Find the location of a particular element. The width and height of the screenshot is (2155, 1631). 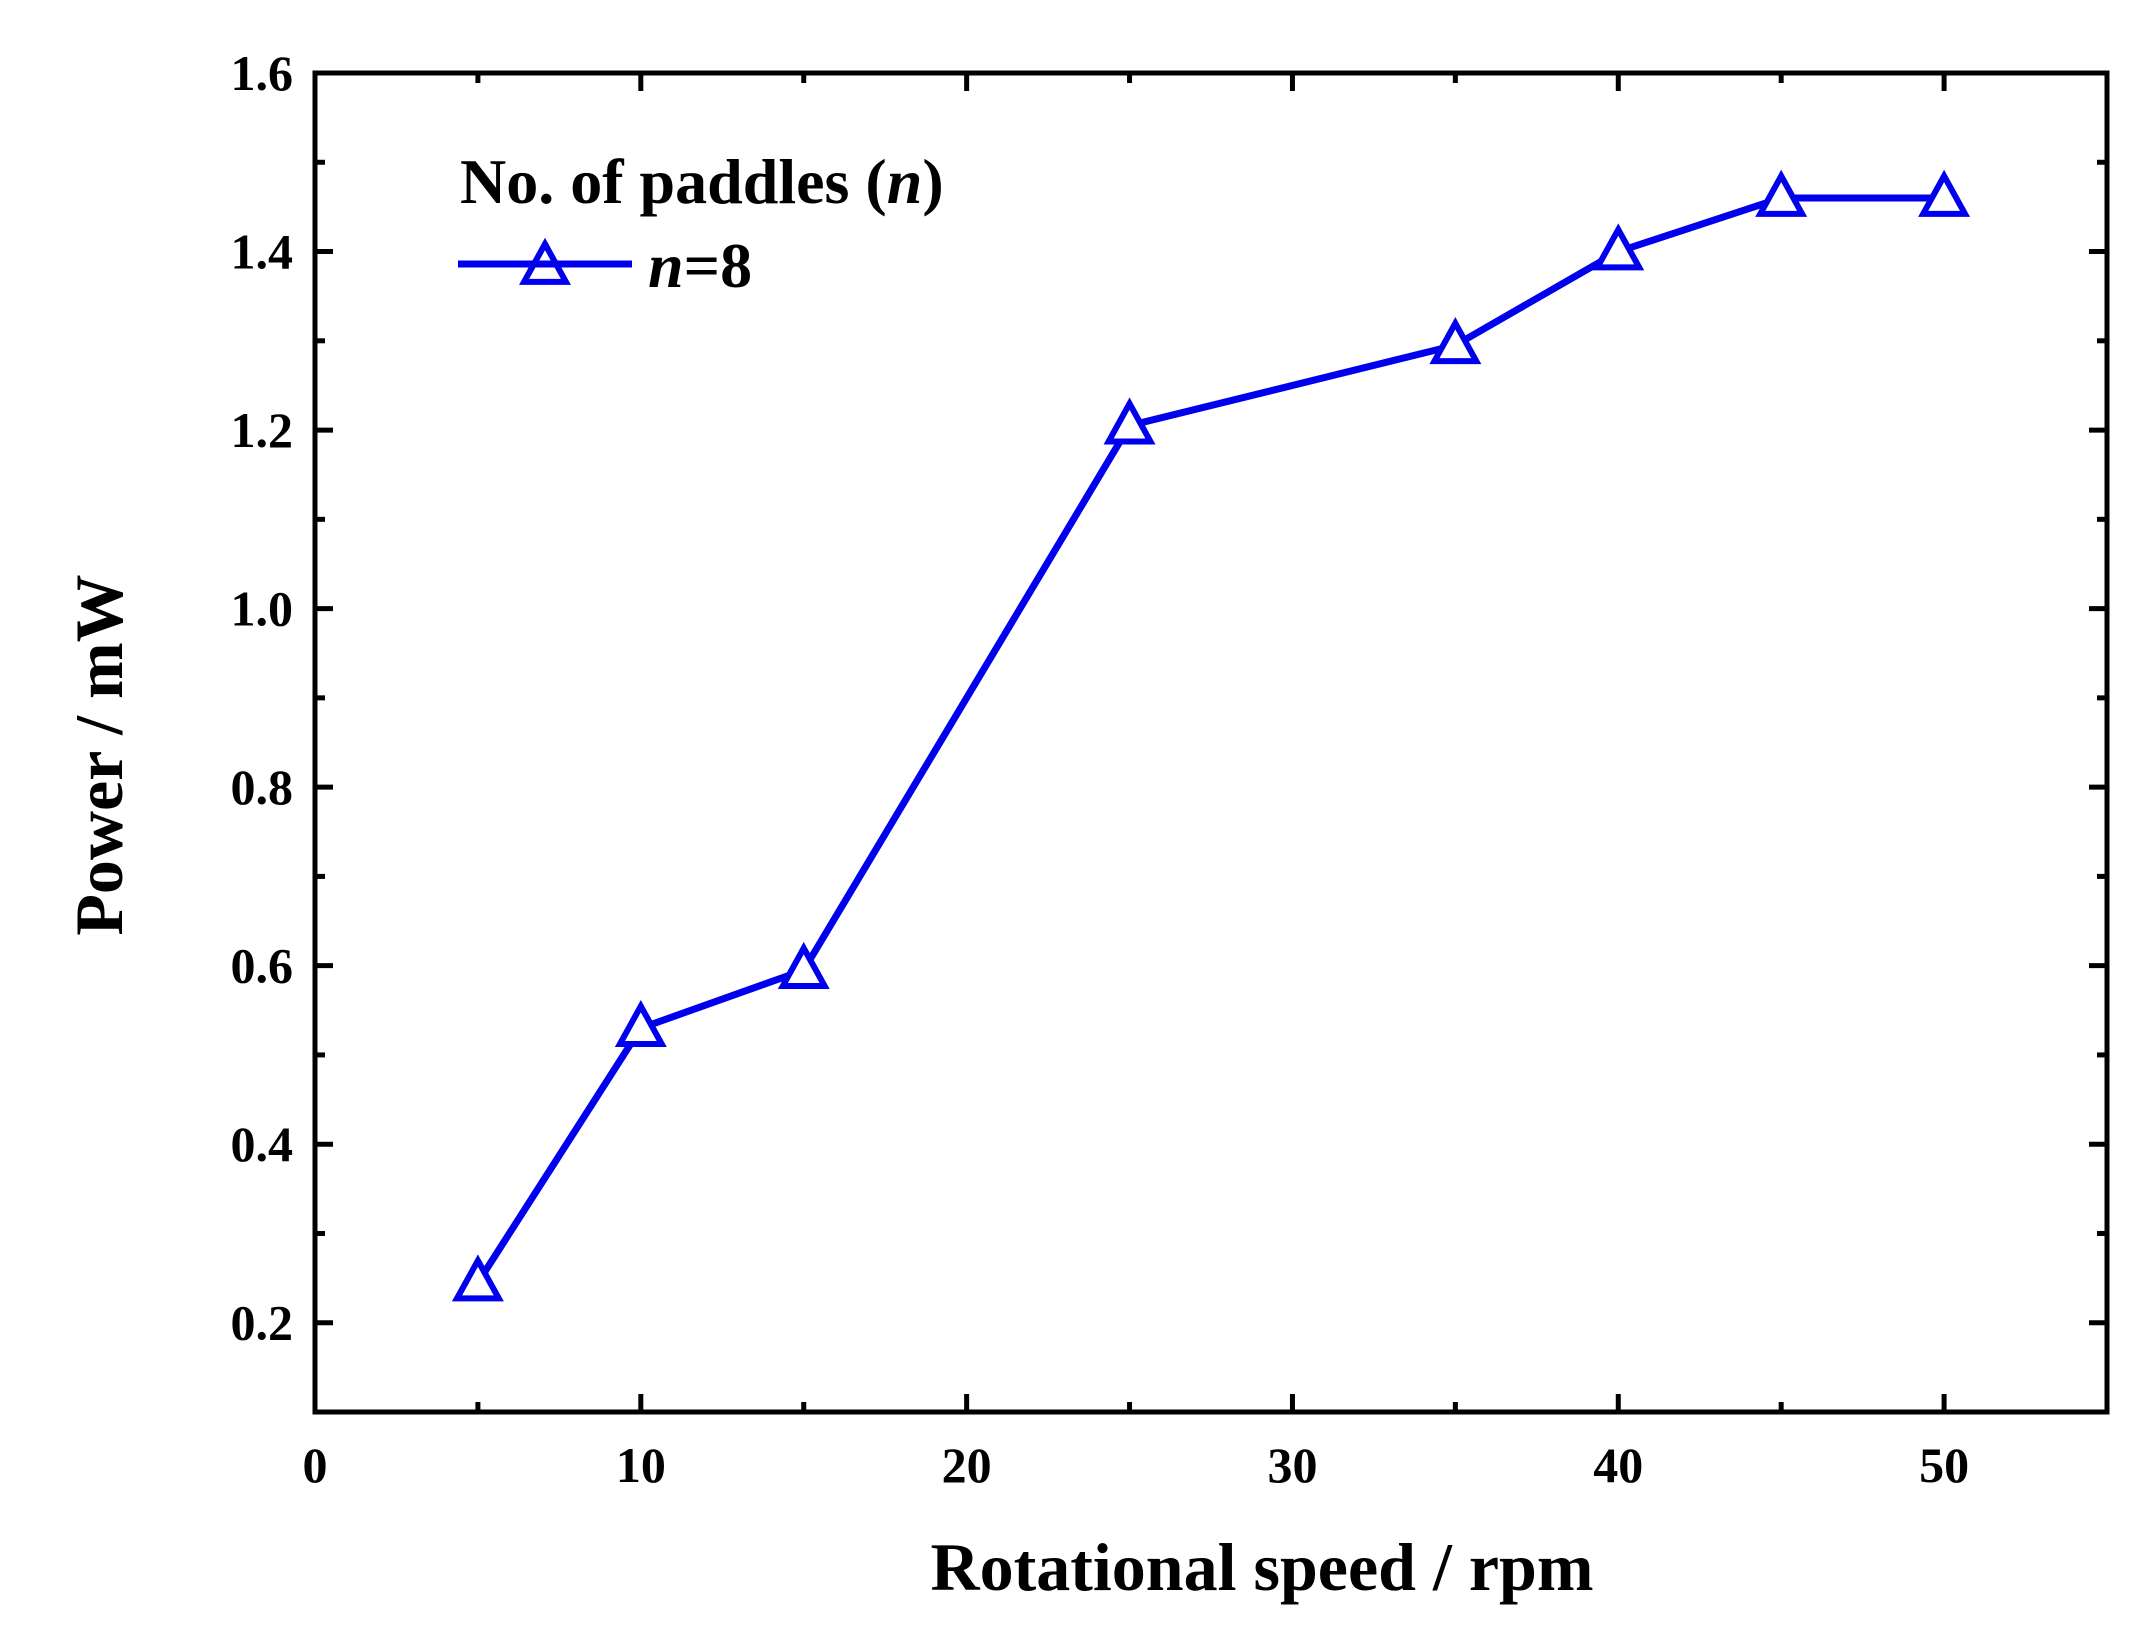

legend-label: n=8 is located at coordinates (700, 265).